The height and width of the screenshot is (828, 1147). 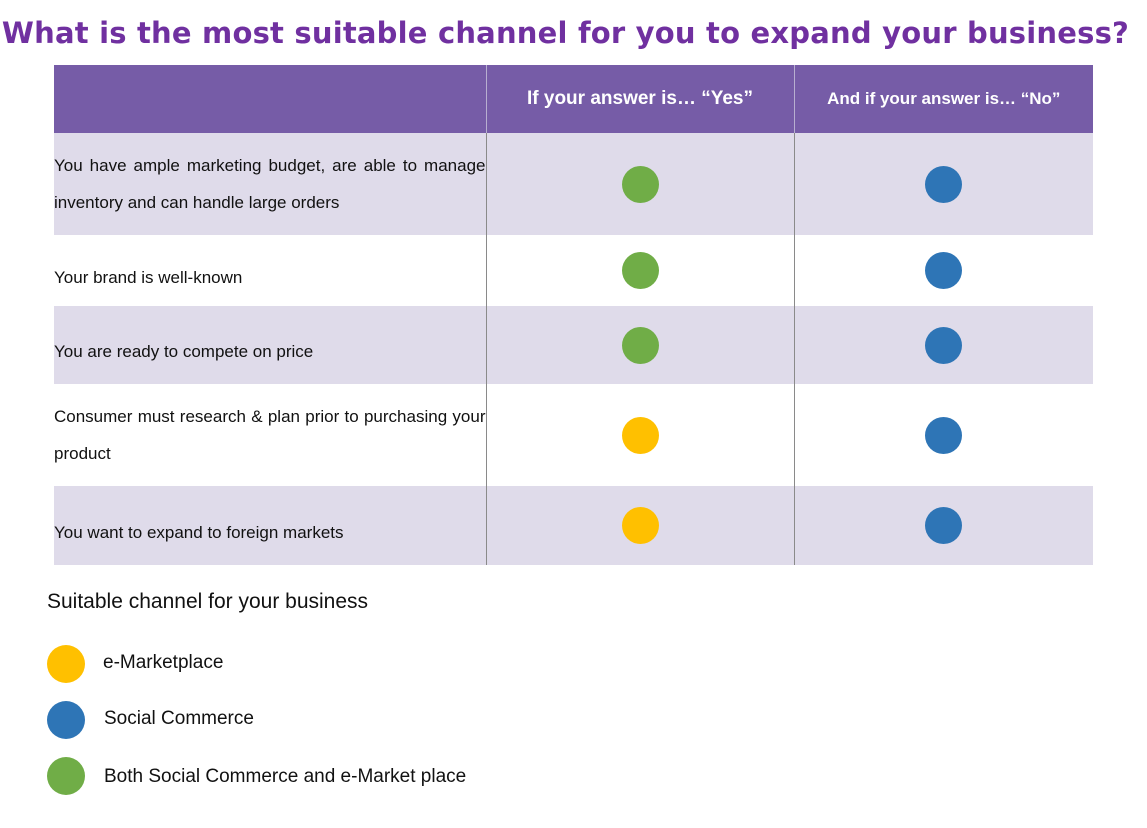 I want to click on table-row: You are ready to compete on price, so click(x=573, y=345).